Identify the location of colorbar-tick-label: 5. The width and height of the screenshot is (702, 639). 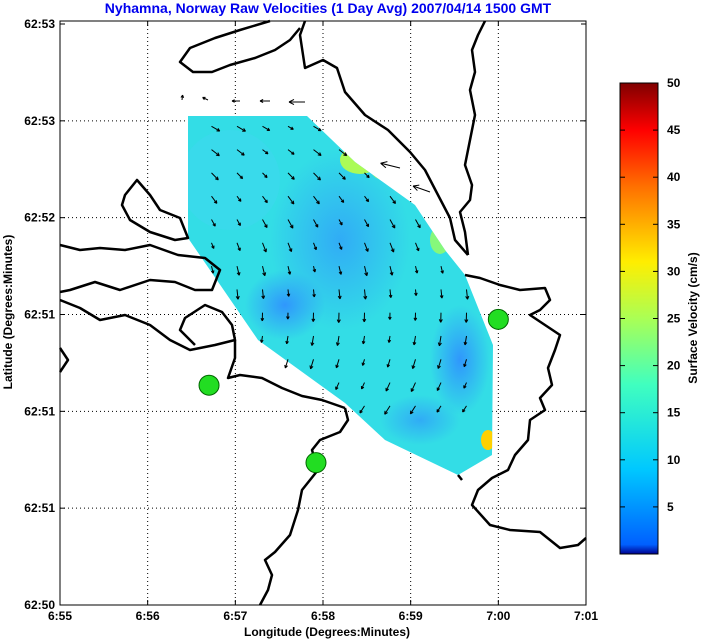
(670, 507).